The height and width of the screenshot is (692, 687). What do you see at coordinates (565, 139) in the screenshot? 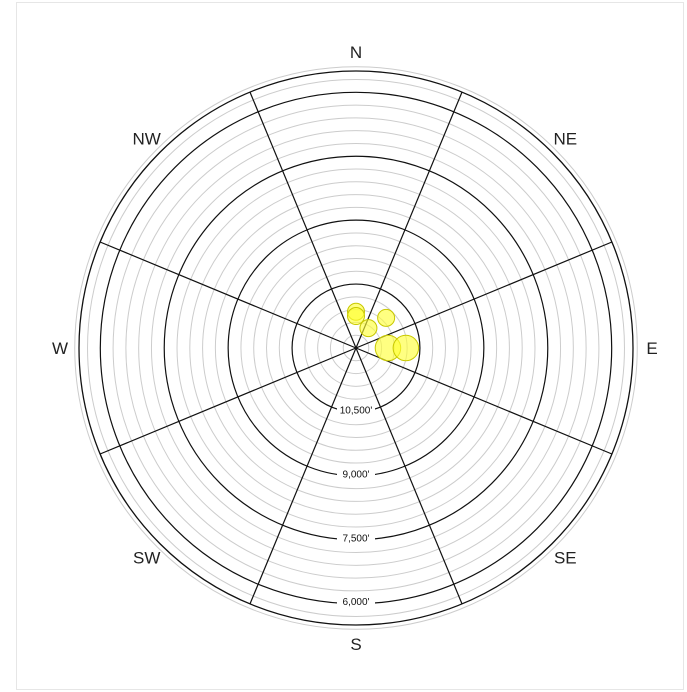
I see `direction-label-ne: NE` at bounding box center [565, 139].